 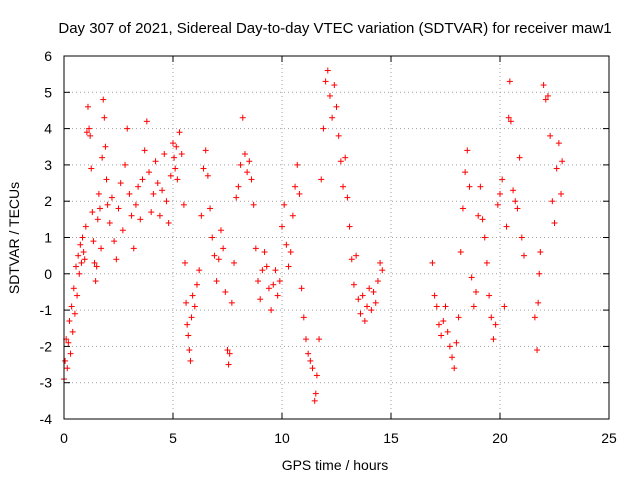 I want to click on x-tick-label: 10, so click(x=282, y=438).